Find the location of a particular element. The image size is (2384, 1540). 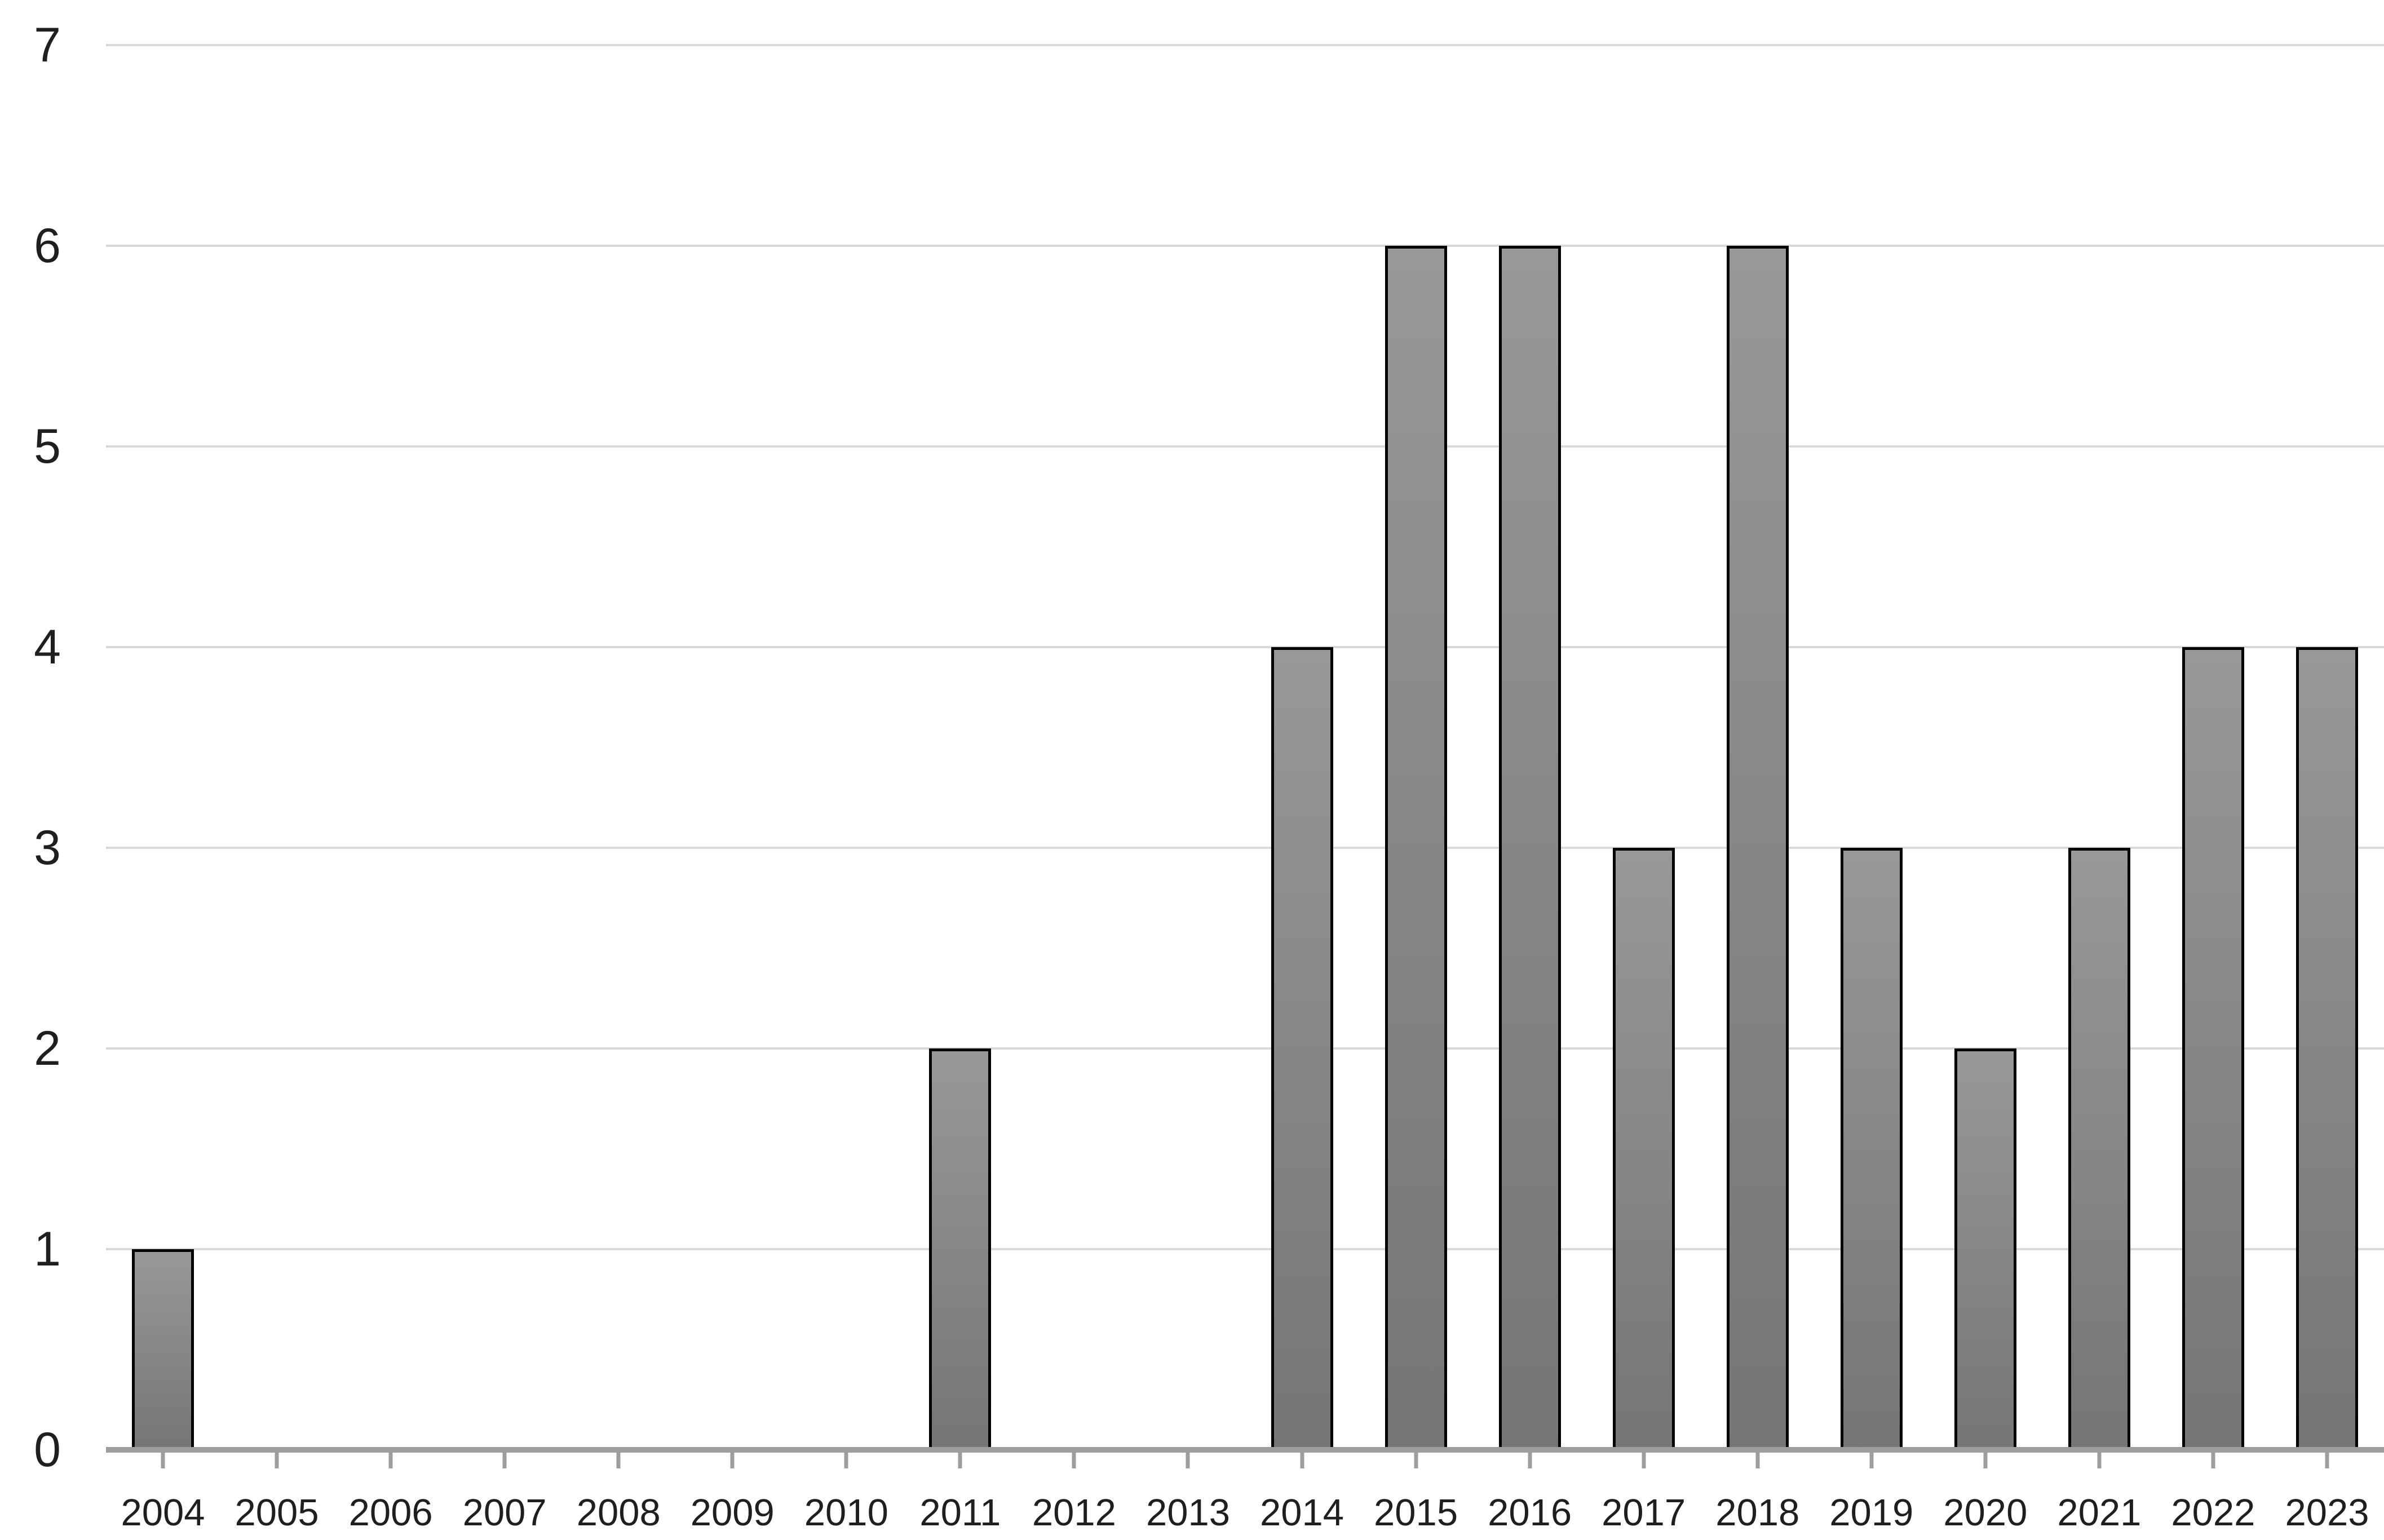

bar-2022 is located at coordinates (2213, 1049).